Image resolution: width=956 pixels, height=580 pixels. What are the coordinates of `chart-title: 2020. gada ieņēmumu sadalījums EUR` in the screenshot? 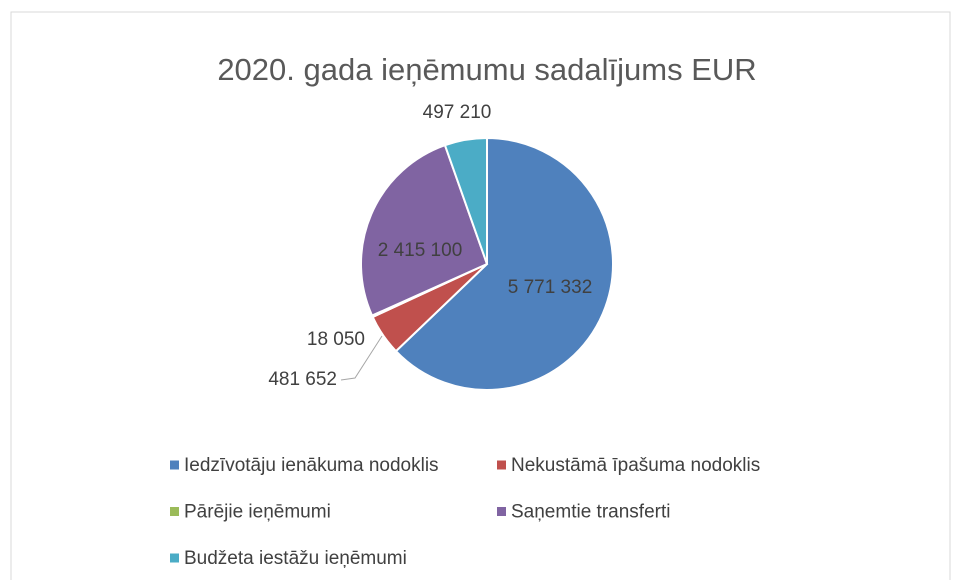 It's located at (486, 69).